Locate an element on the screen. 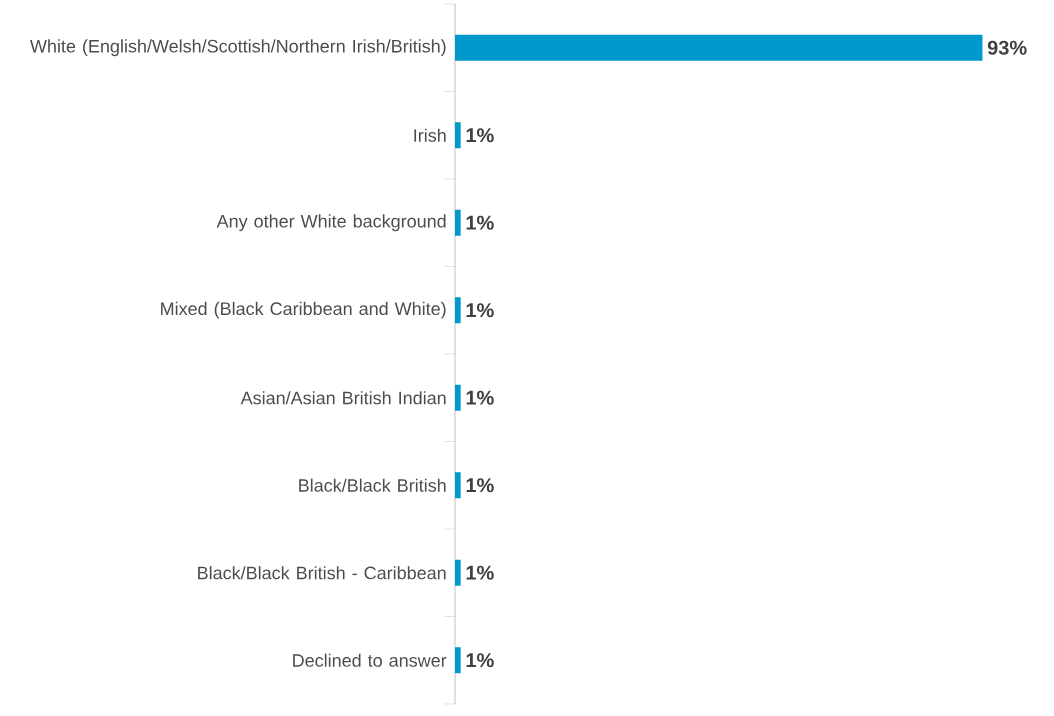 The image size is (1054, 716). y-tick-label: Irish is located at coordinates (430, 135).